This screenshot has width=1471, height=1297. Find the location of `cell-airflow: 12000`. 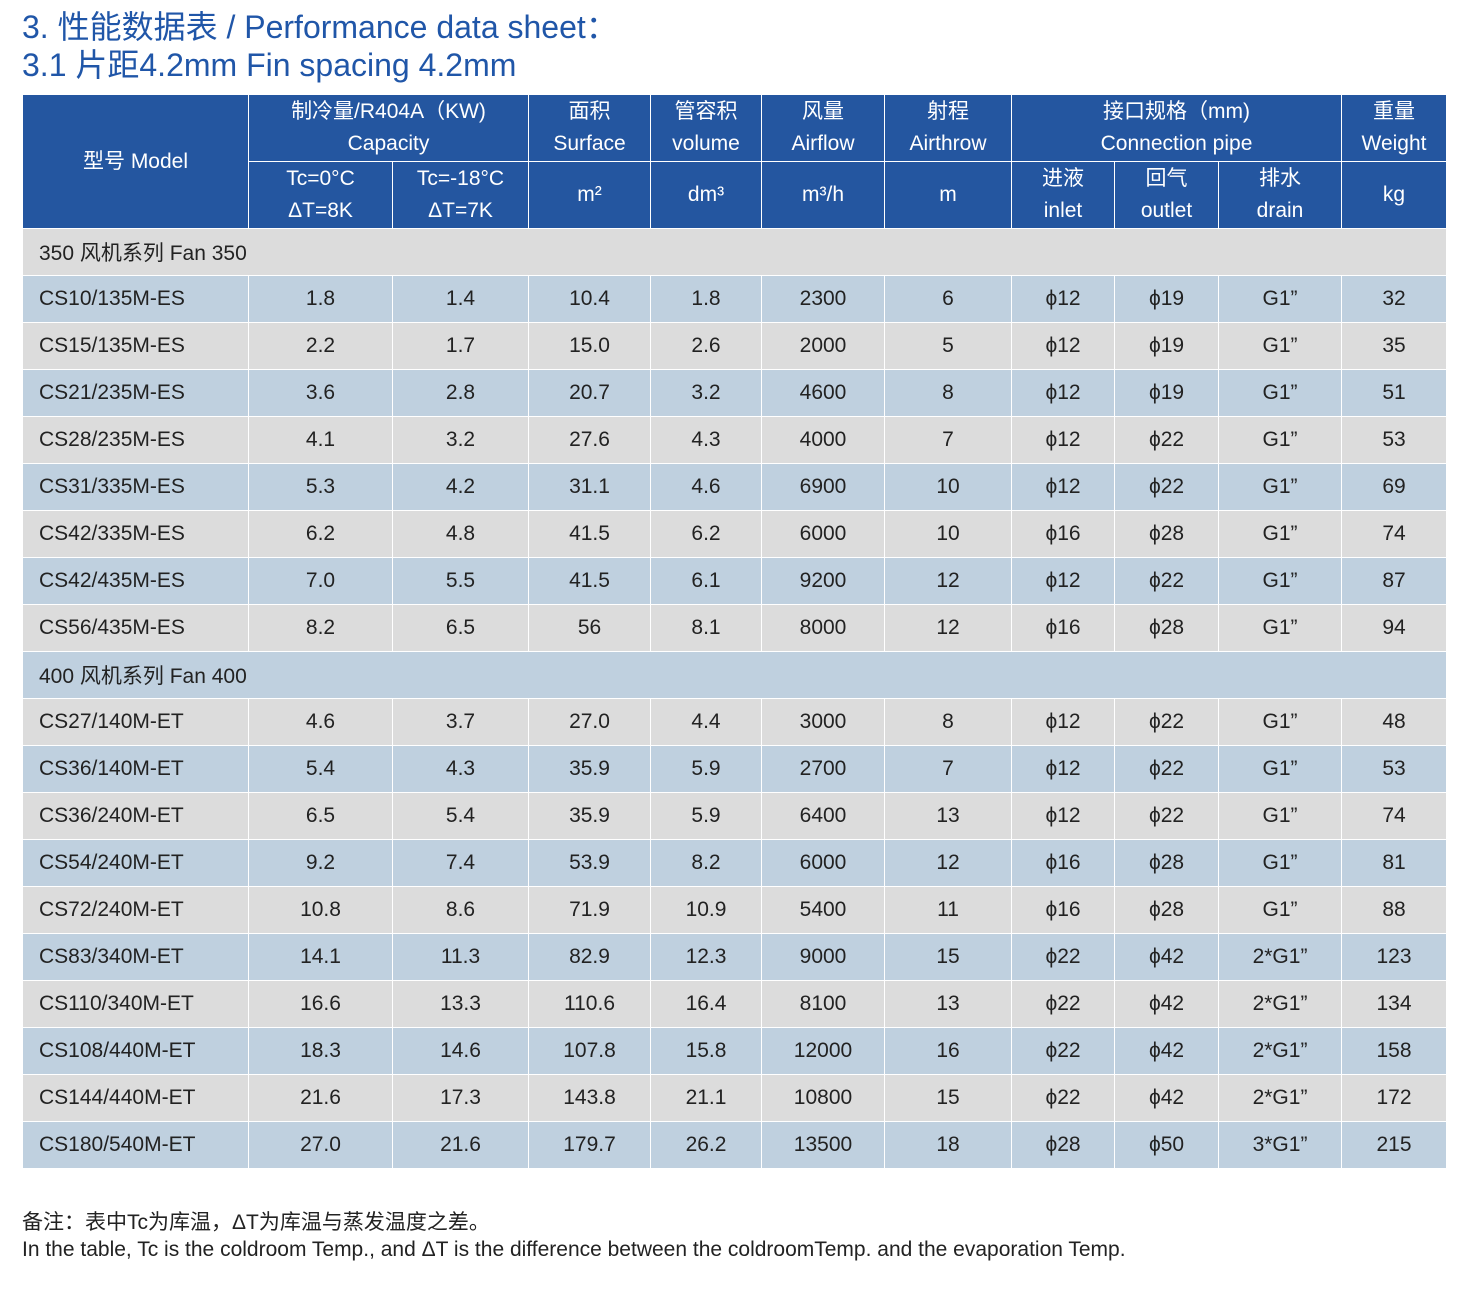

cell-airflow: 12000 is located at coordinates (823, 1051).